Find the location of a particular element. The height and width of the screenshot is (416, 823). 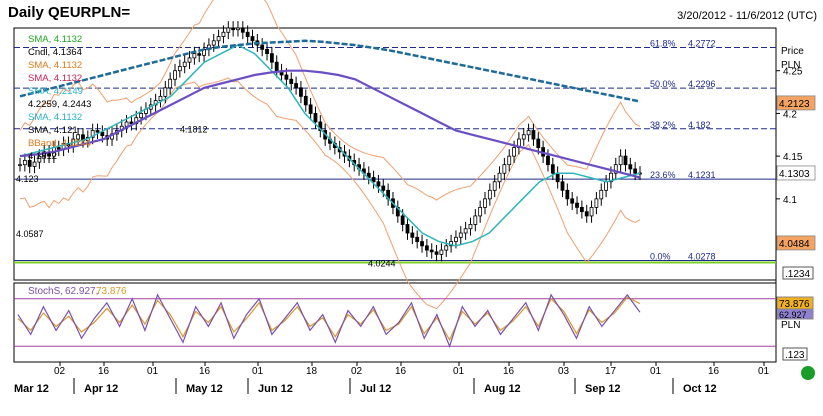

price-tick-label-2: 4.15 is located at coordinates (793, 157).